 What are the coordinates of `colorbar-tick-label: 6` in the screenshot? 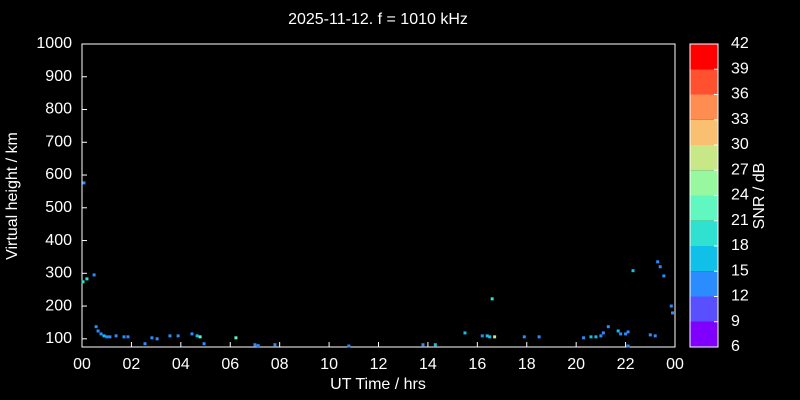 It's located at (735, 346).